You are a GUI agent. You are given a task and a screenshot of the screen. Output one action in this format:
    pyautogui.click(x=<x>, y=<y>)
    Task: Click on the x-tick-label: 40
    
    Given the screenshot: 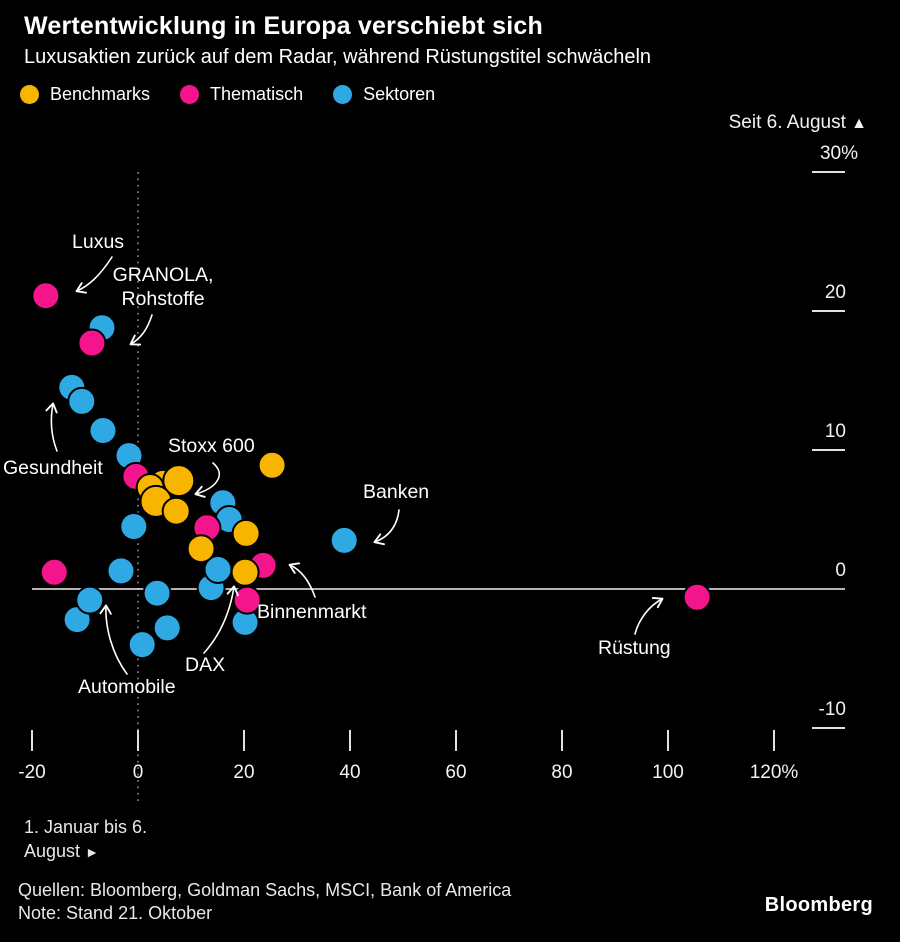 What is the action you would take?
    pyautogui.click(x=349, y=772)
    